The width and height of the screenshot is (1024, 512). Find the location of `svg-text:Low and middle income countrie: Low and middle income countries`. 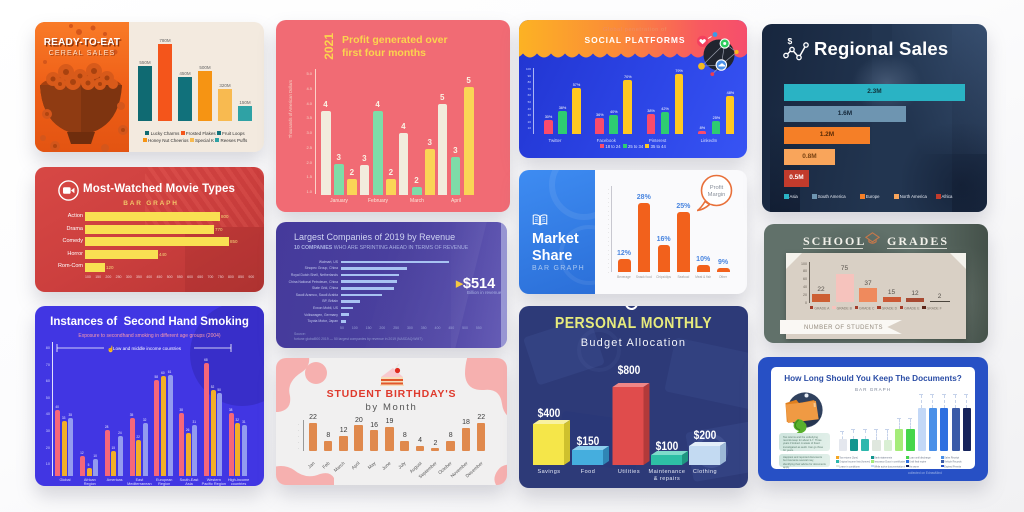

svg-text:Low and middle income countrie: Low and middle income countries is located at coordinates (147, 348).